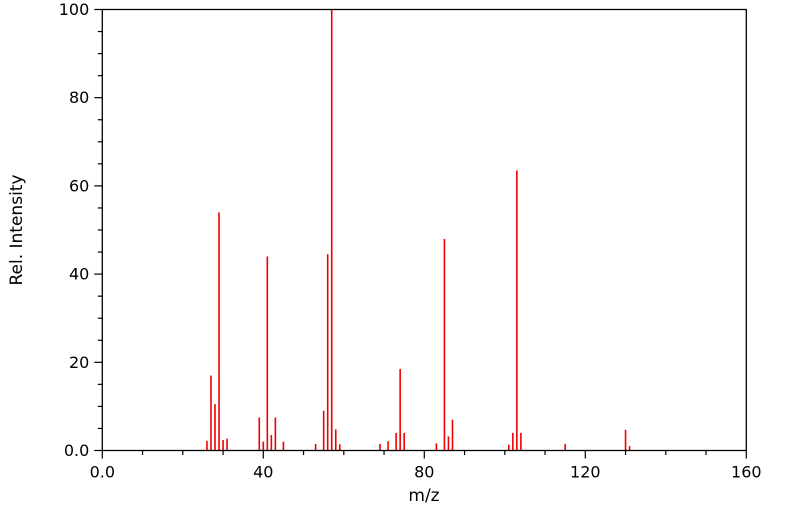 Image resolution: width=799 pixels, height=516 pixels. Describe the element at coordinates (74, 9) in the screenshot. I see `y-tick-label: 100` at that location.